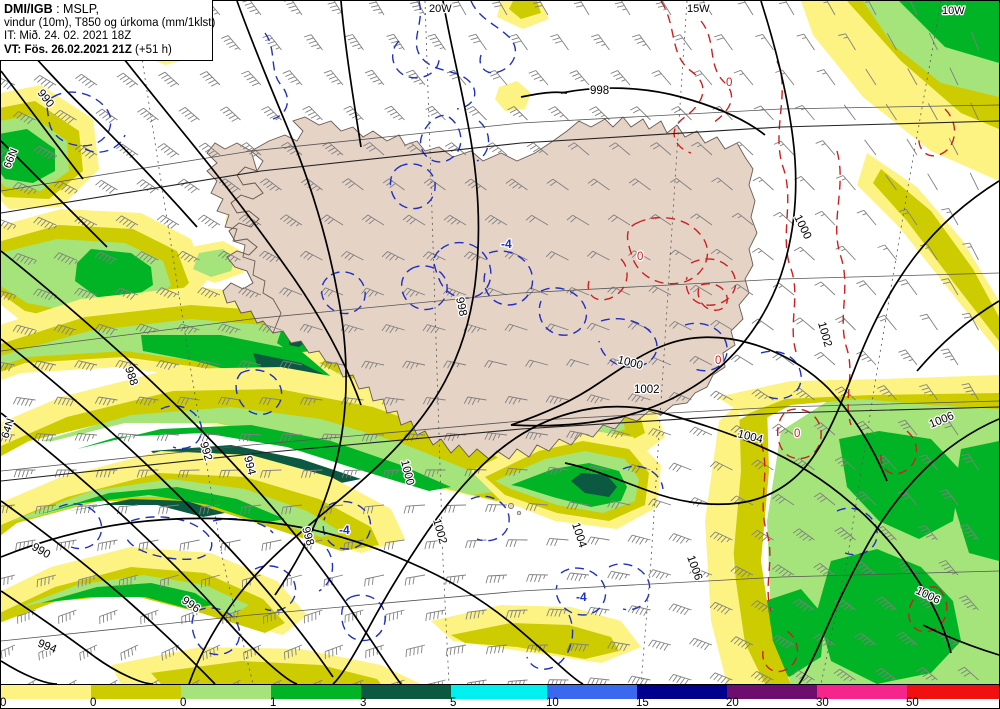  I want to click on legend-tick-3: 1, so click(273, 703).